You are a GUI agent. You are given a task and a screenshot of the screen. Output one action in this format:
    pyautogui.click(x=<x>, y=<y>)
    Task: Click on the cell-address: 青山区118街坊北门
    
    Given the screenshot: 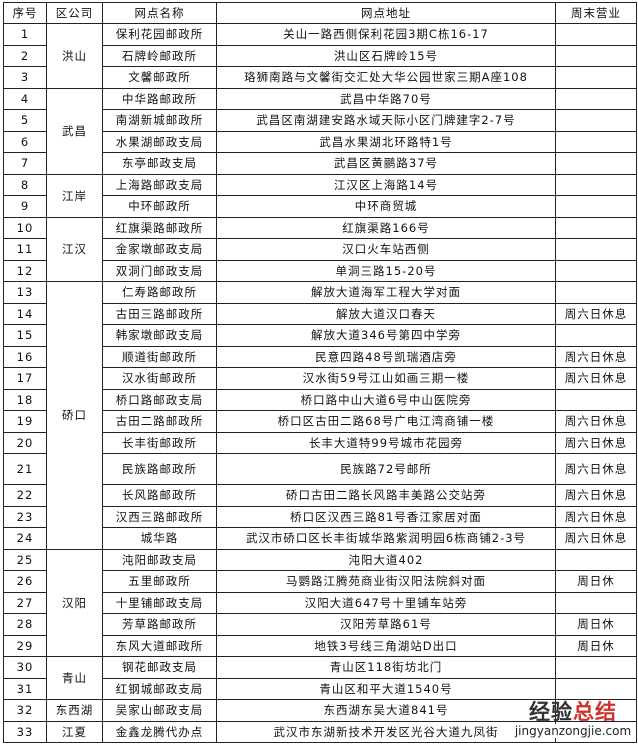 What is the action you would take?
    pyautogui.click(x=386, y=667)
    